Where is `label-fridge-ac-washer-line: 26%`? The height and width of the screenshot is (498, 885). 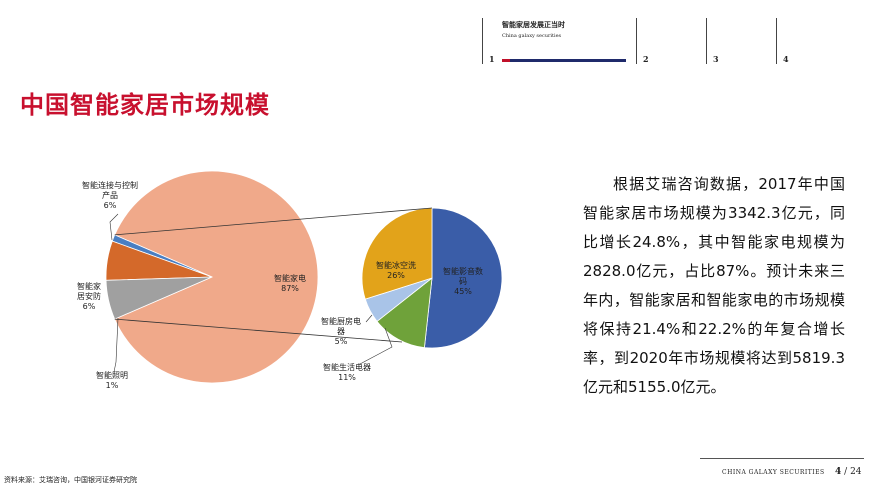 label-fridge-ac-washer-line: 26% is located at coordinates (396, 275).